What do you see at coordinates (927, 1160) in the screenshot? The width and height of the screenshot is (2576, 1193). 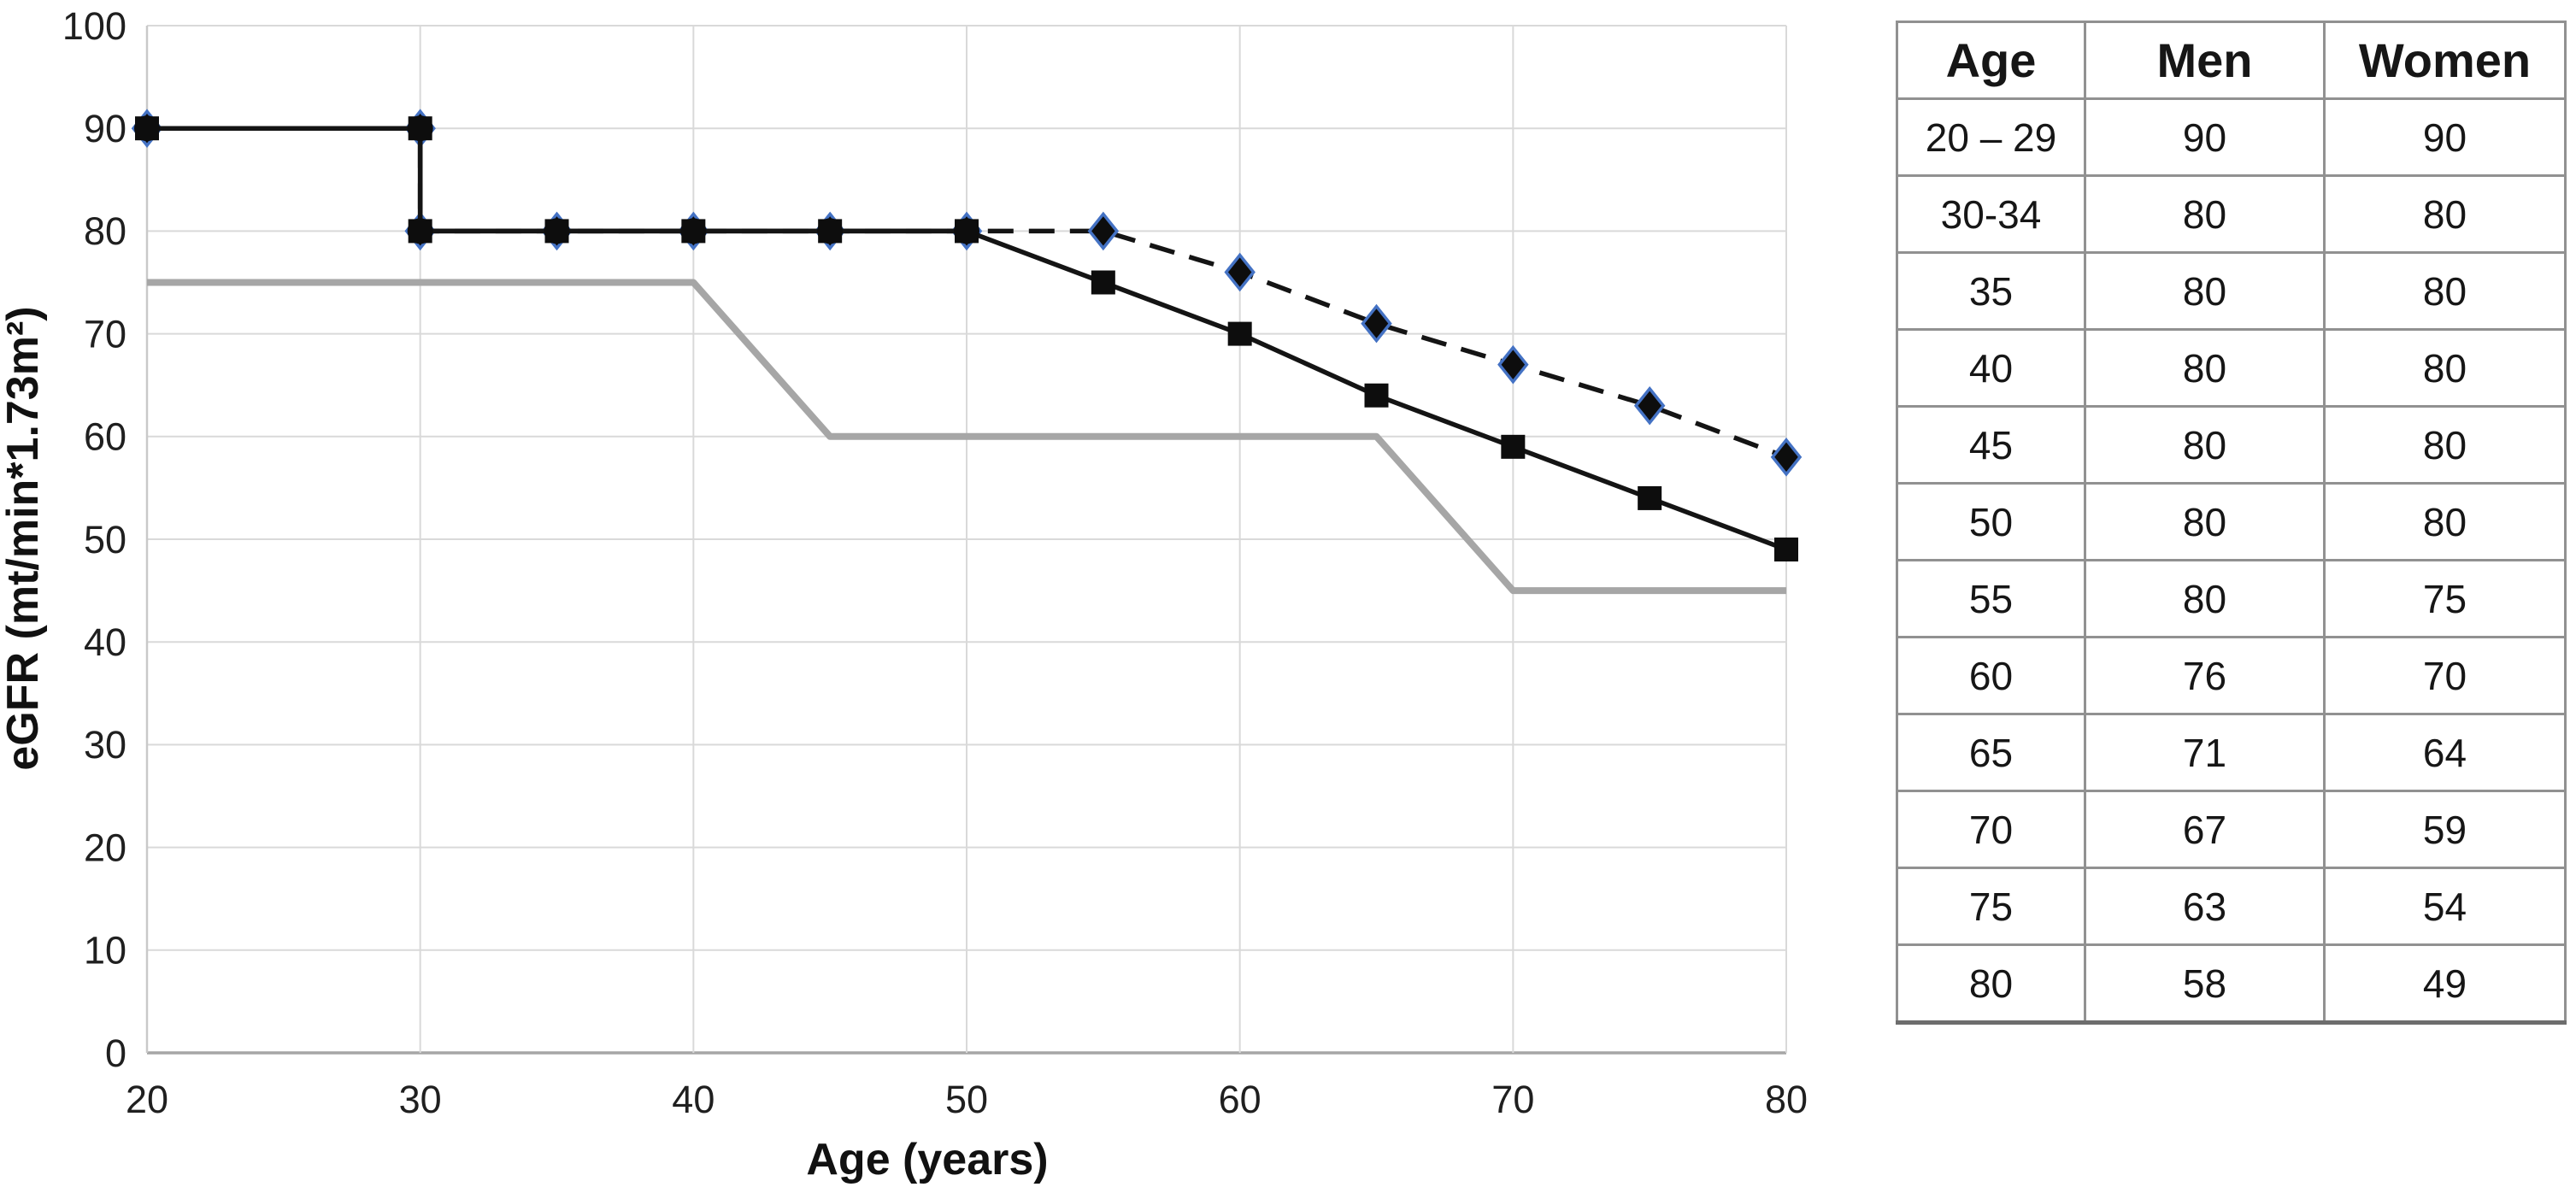 I see `x-axis-title: Age (years)` at bounding box center [927, 1160].